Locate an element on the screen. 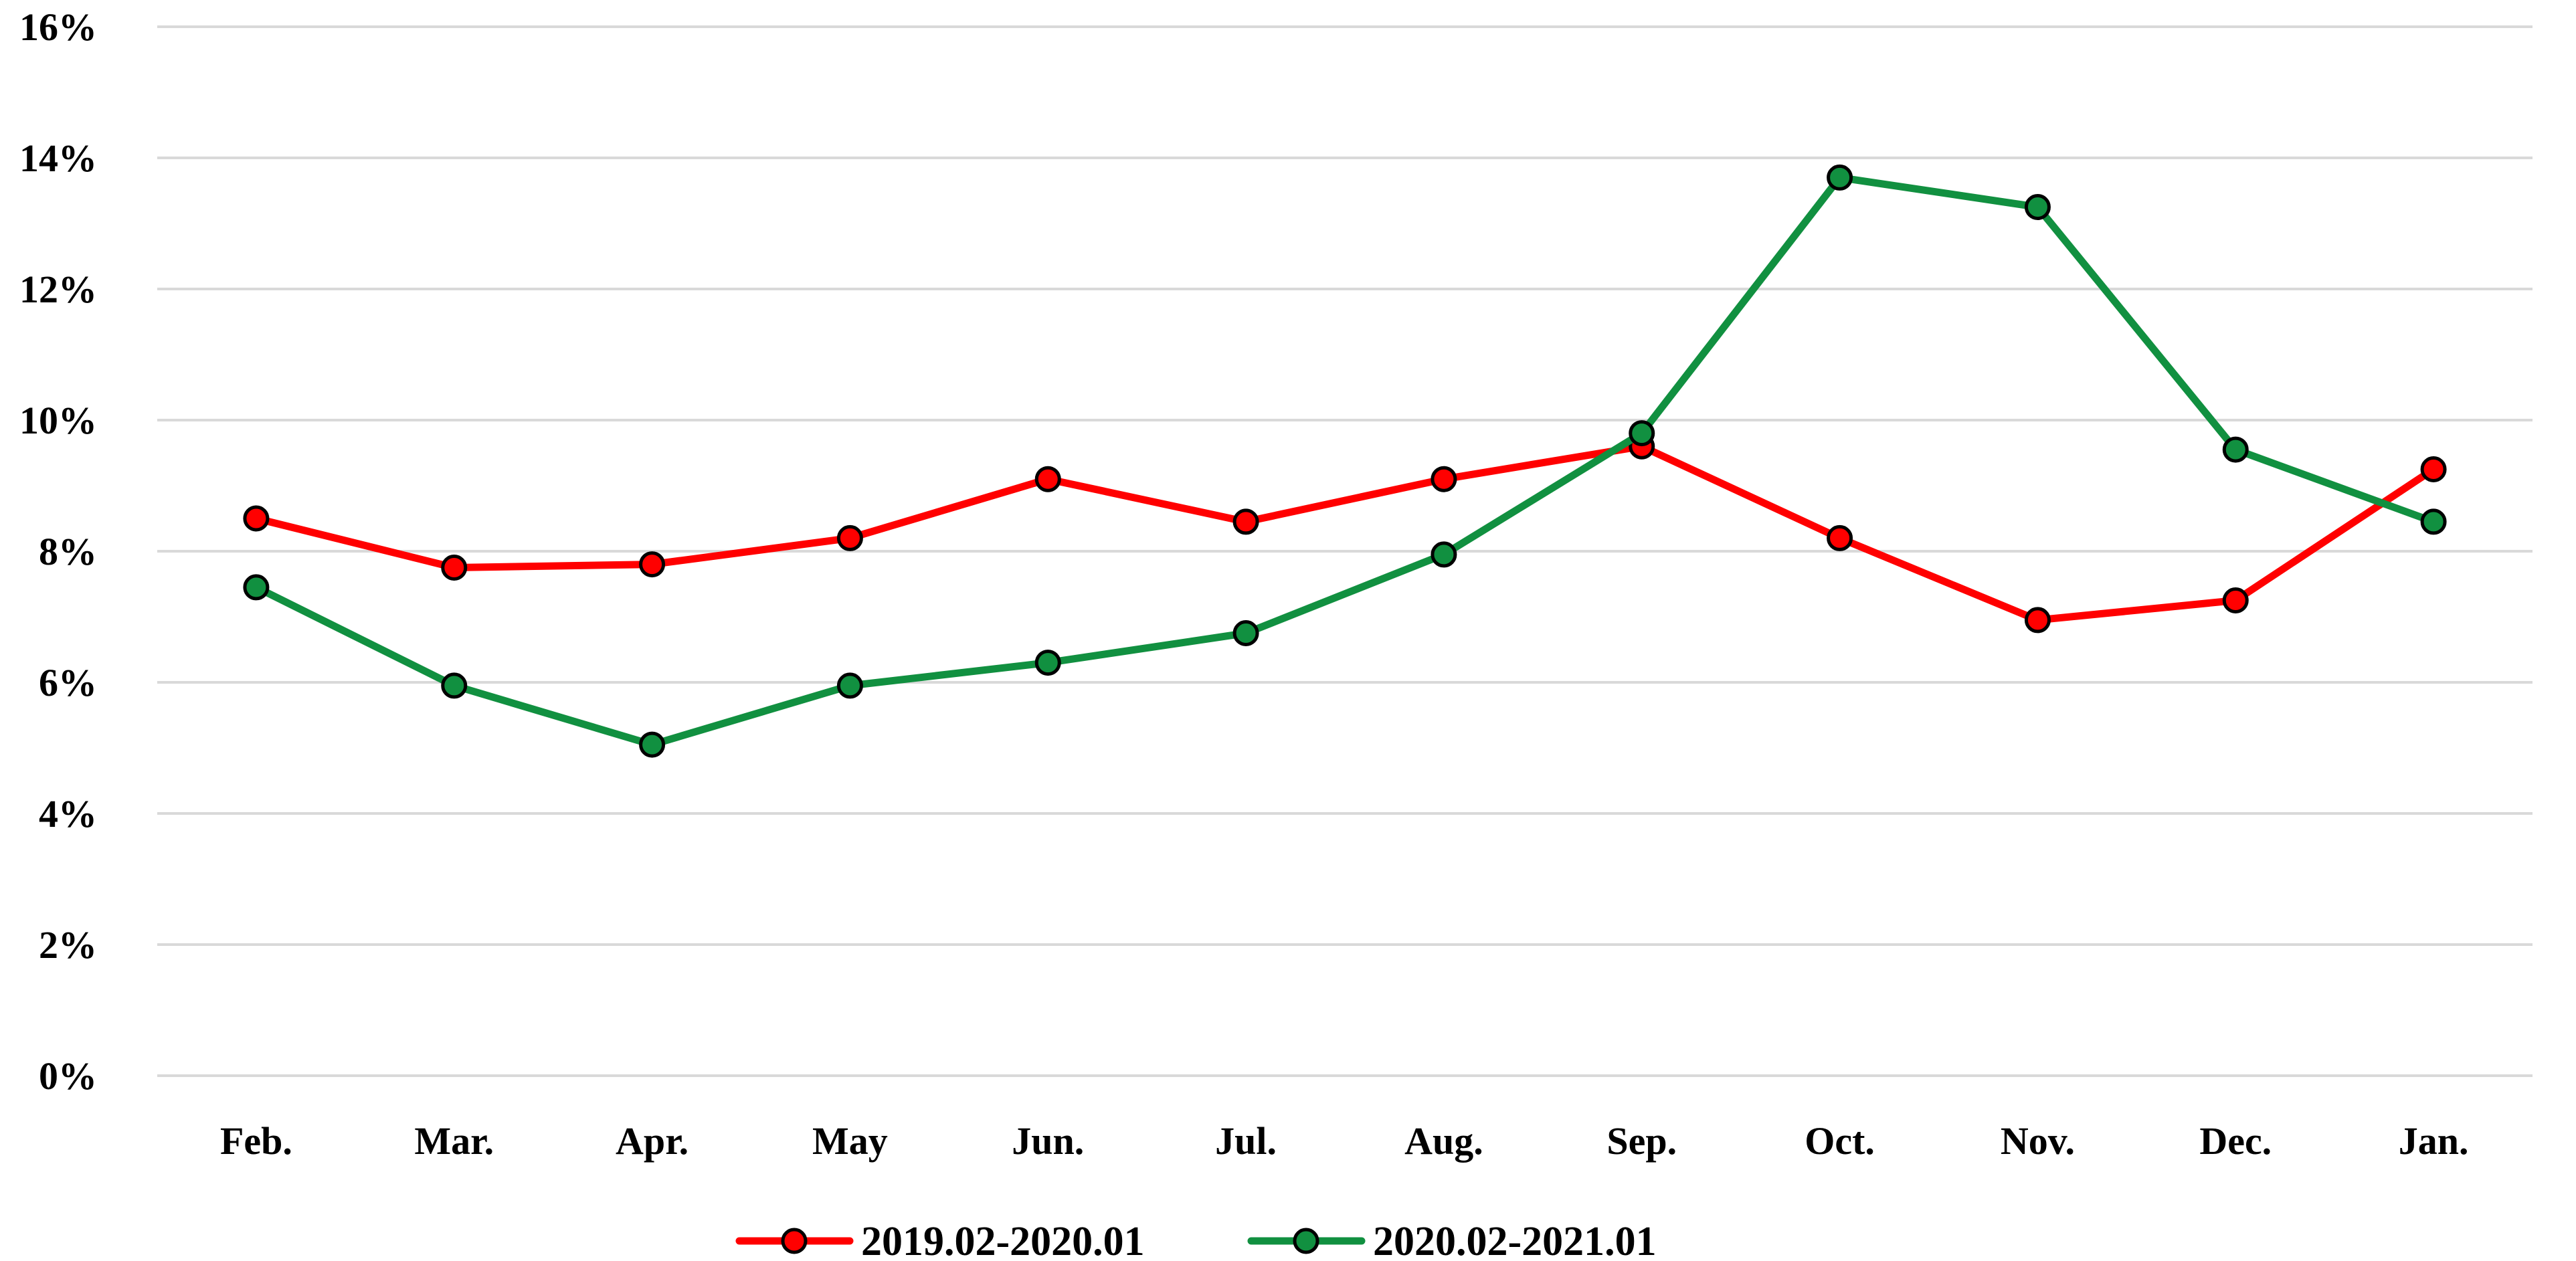 This screenshot has height=1261, width=2576. y-axis-tick-labels: 0% 2% 4% 6% 8% 10% 12% 14% 16% is located at coordinates (58, 551).